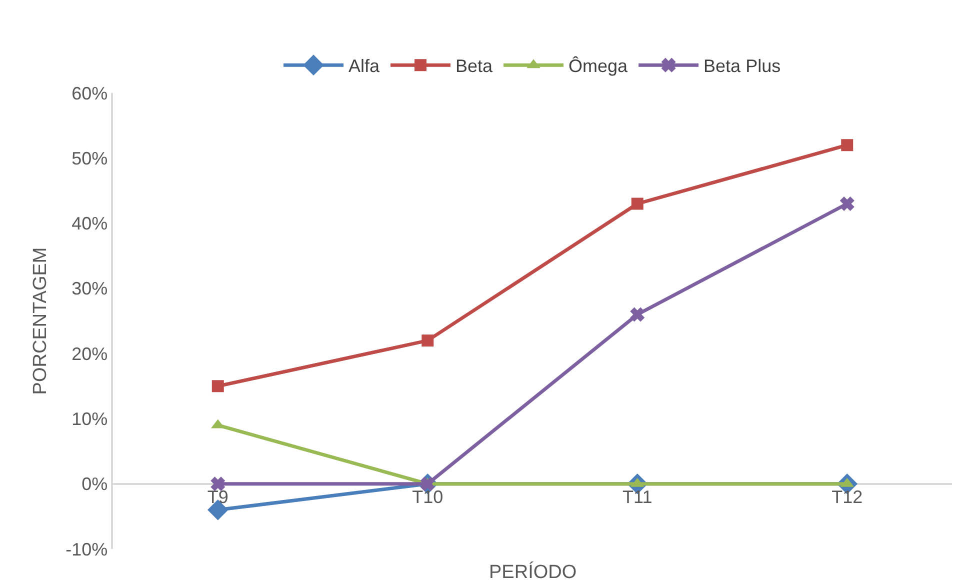 This screenshot has width=954, height=583. What do you see at coordinates (87, 549) in the screenshot?
I see `y-tick-label: -10%` at bounding box center [87, 549].